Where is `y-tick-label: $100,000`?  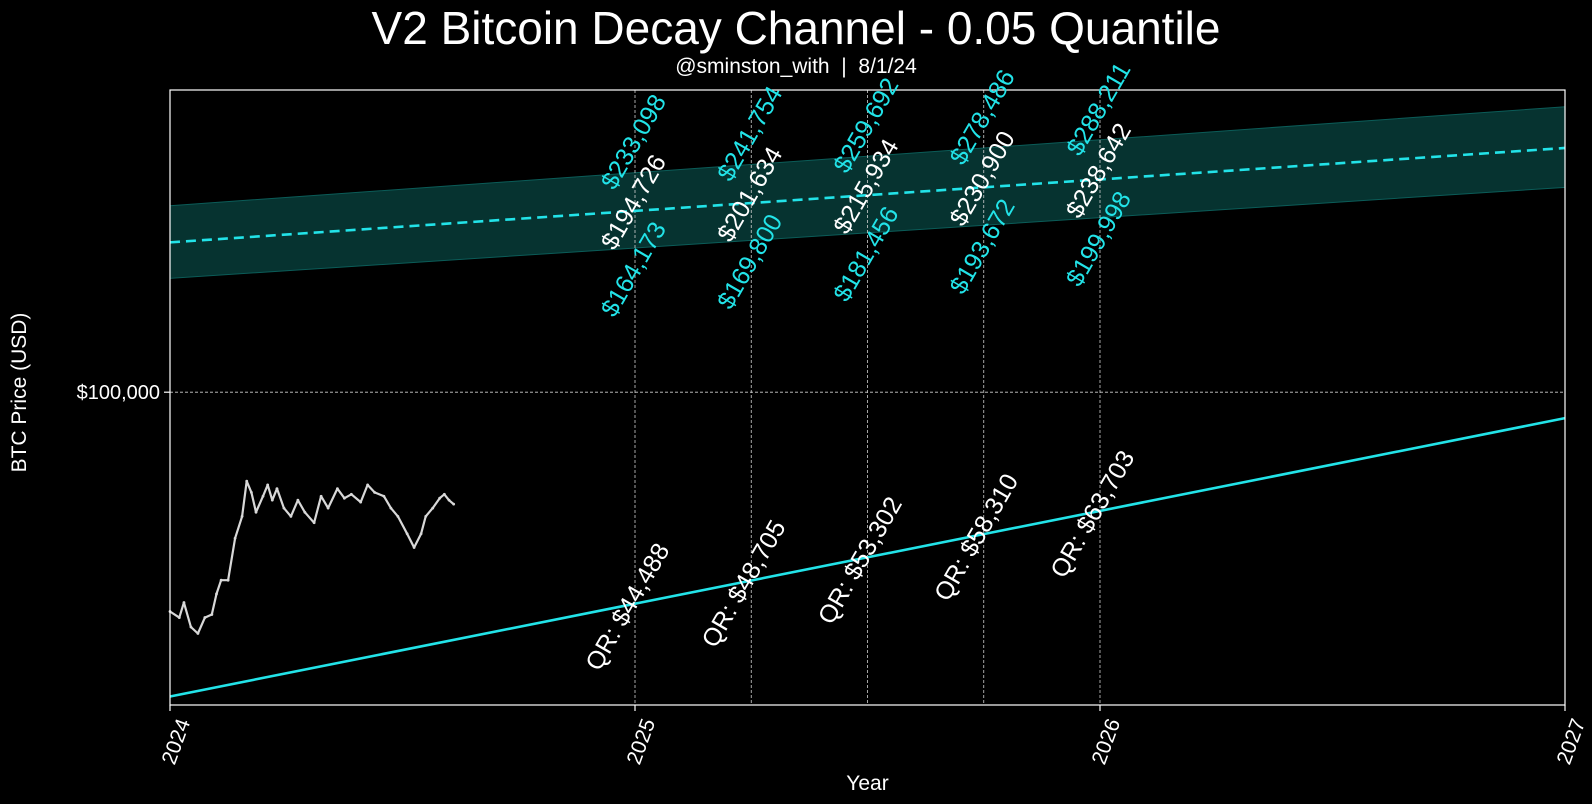
y-tick-label: $100,000 is located at coordinates (118, 393).